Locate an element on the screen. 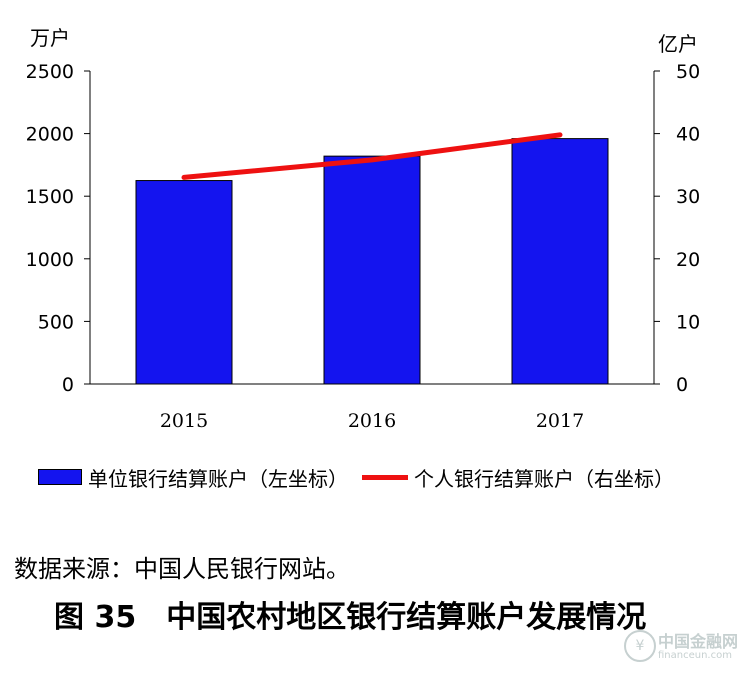 The image size is (744, 674). watermark-url: financeun.com is located at coordinates (695, 655).